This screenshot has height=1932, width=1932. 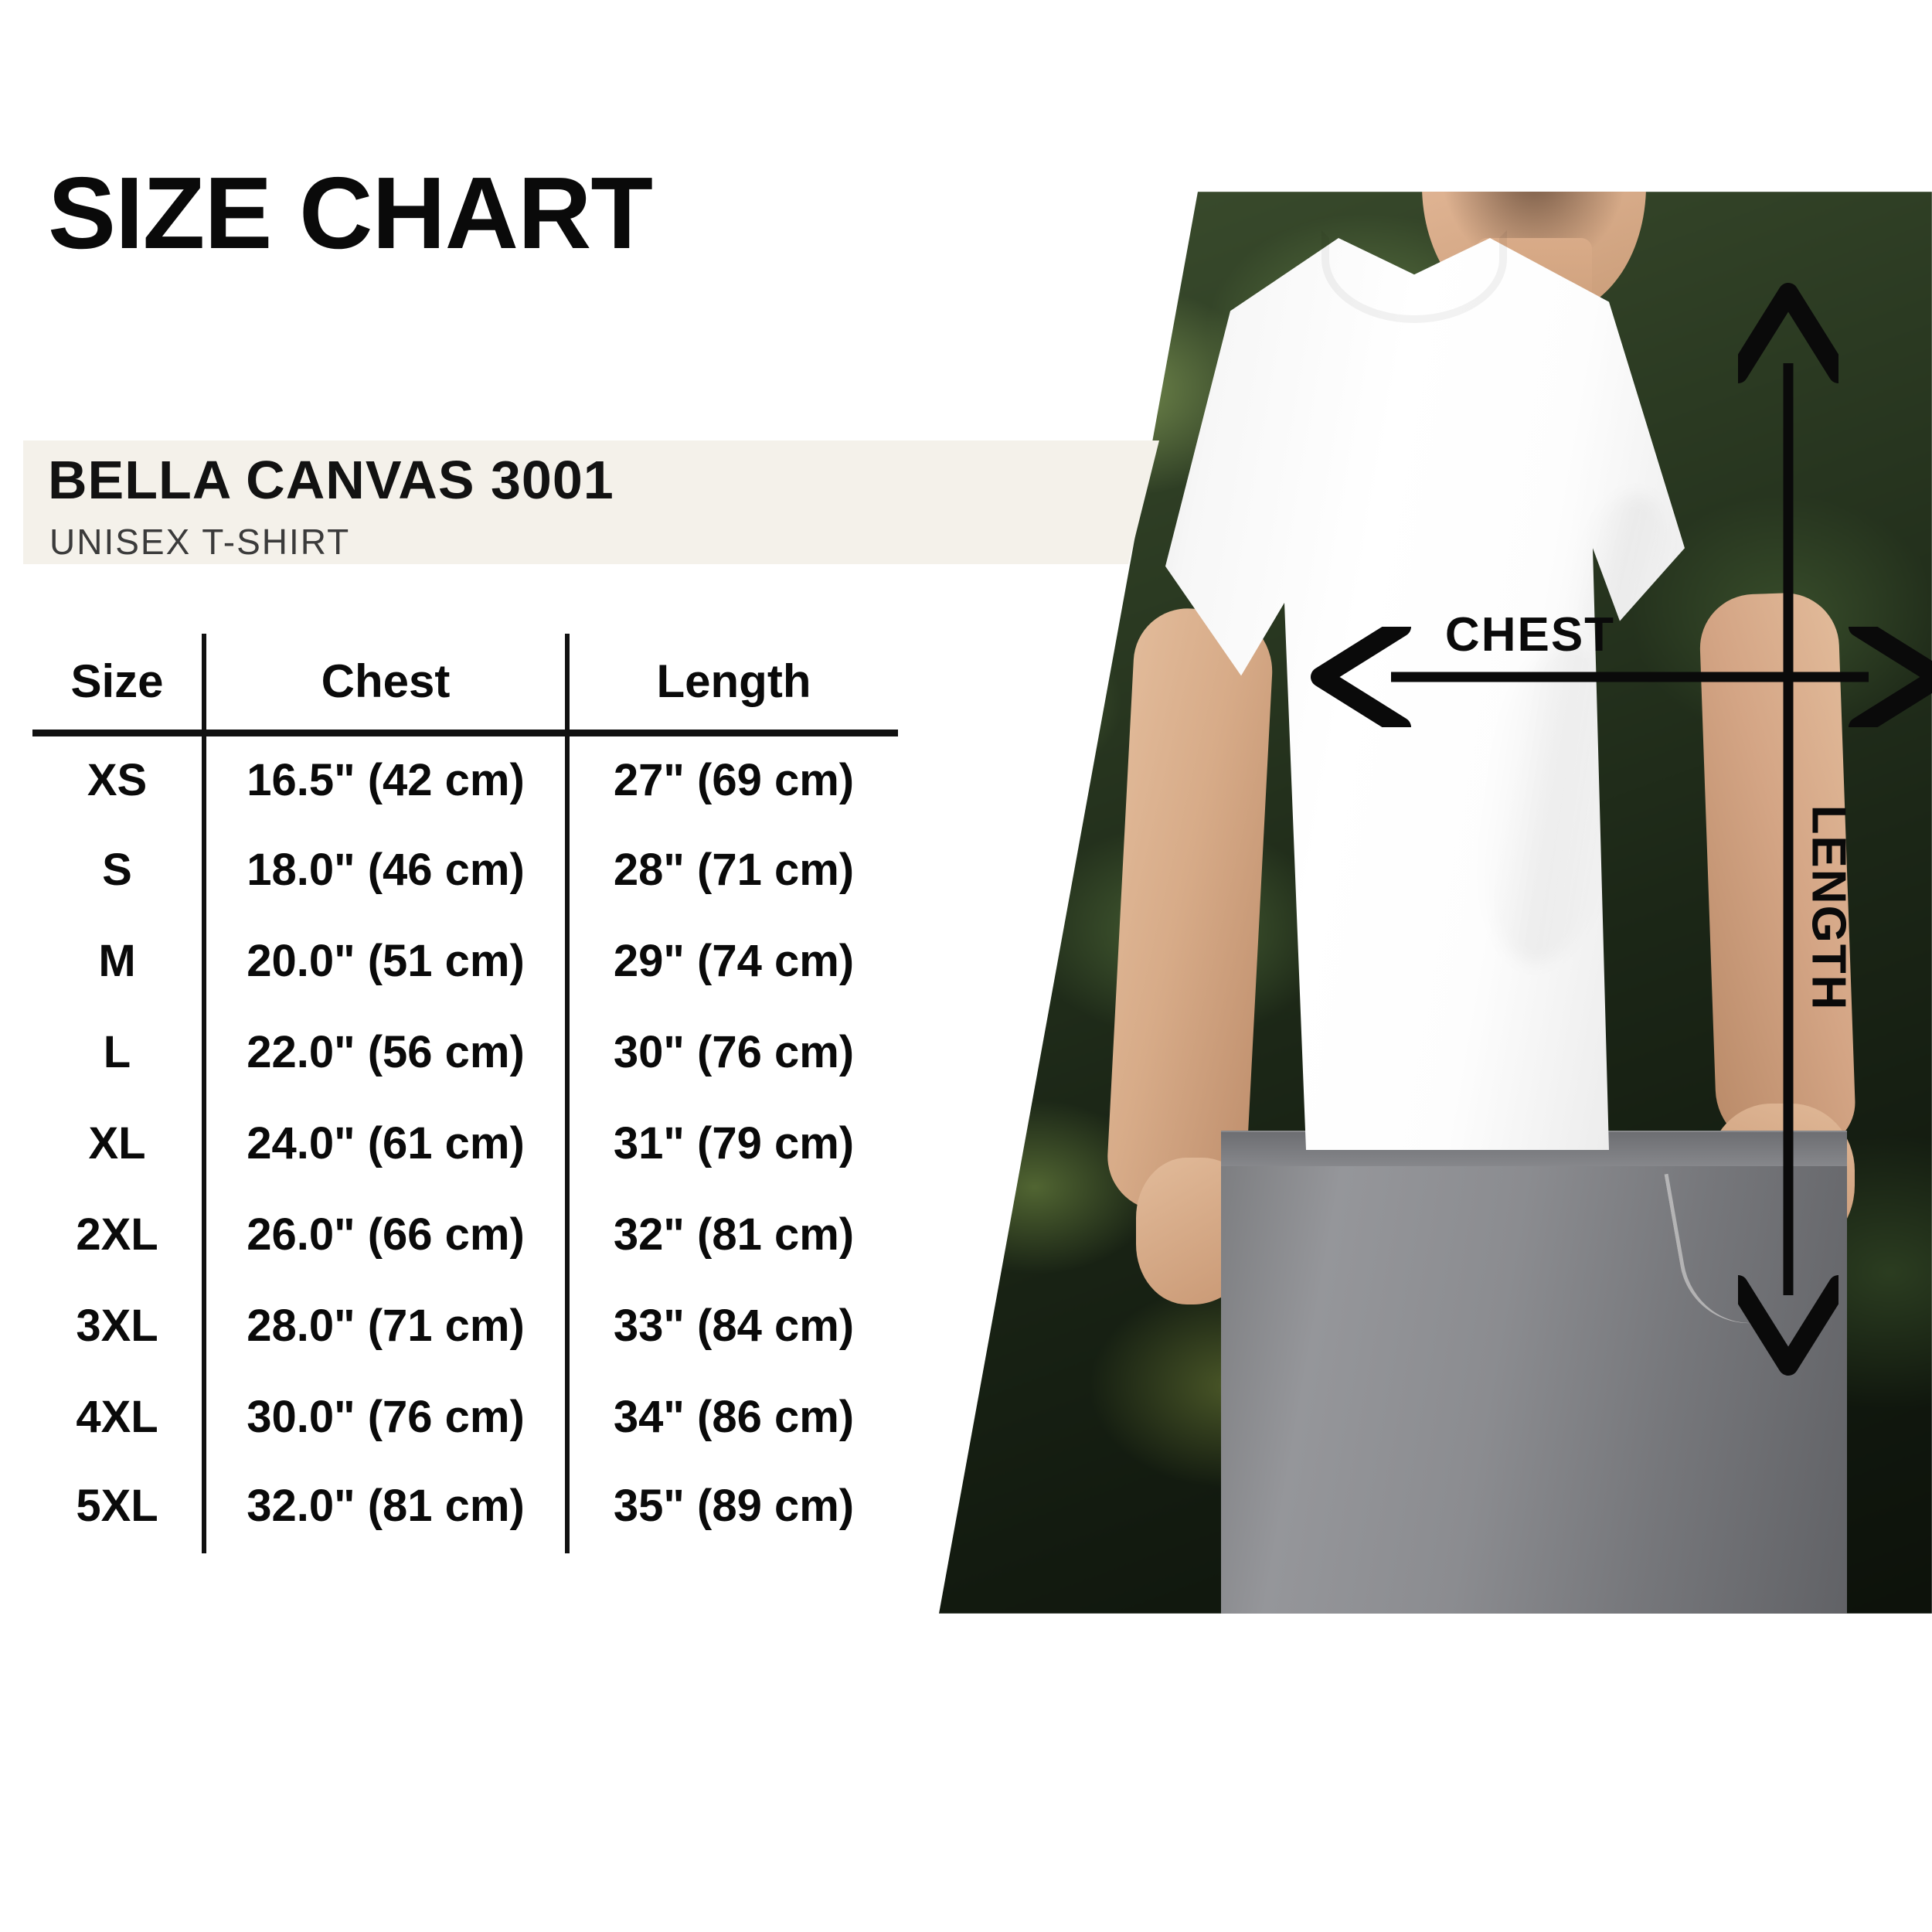 I want to click on table-row: 5XL 32.0" (81 cm) 35" (89 cm), so click(x=465, y=1508).